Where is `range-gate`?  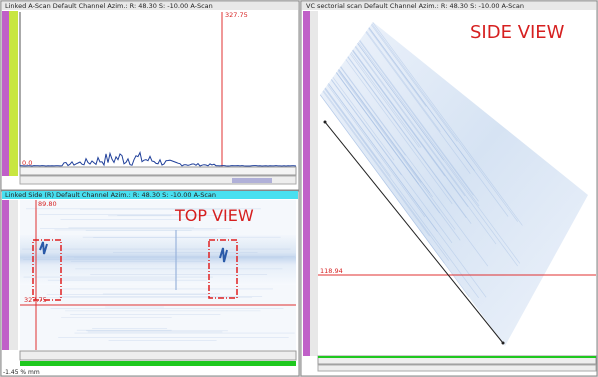
range-gate is located at coordinates (252, 180).